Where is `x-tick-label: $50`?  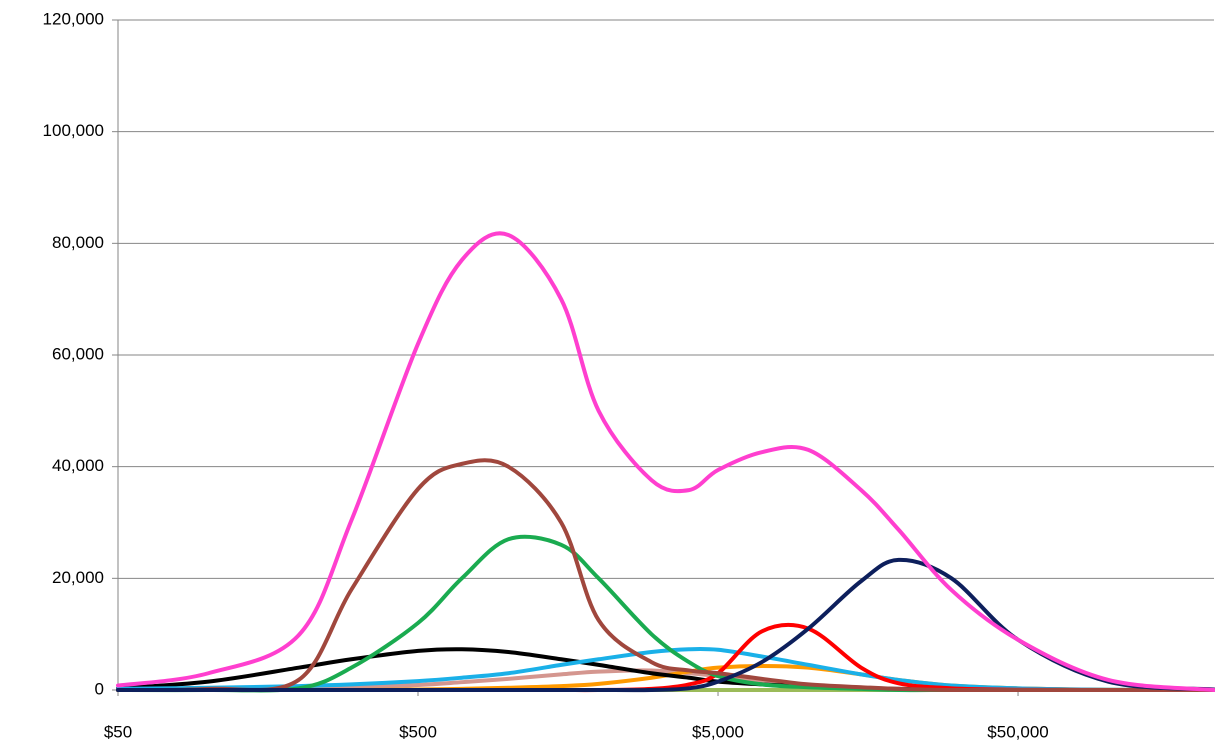
x-tick-label: $50 is located at coordinates (118, 731).